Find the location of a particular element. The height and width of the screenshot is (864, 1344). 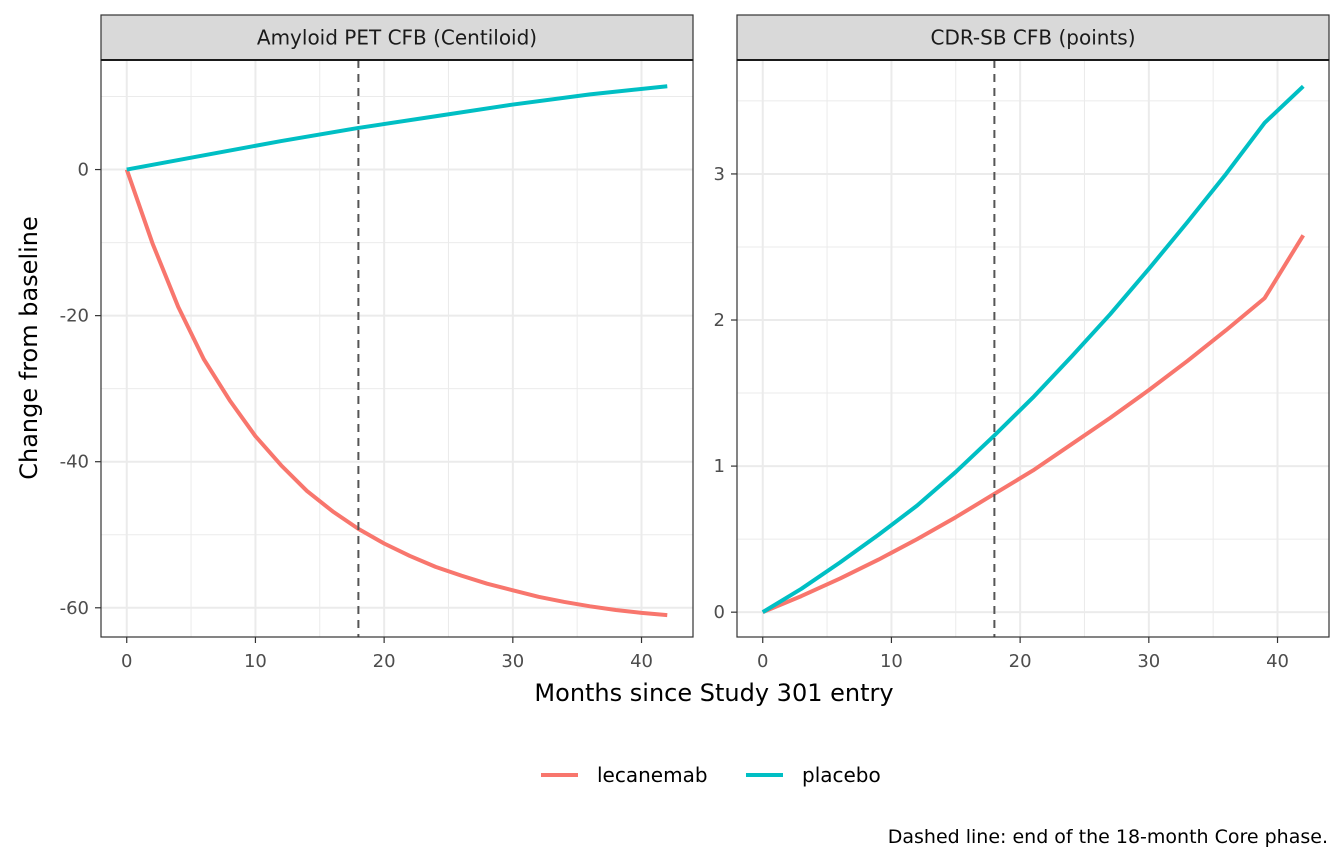

legend: lecanemab placebo is located at coordinates (711, 775).